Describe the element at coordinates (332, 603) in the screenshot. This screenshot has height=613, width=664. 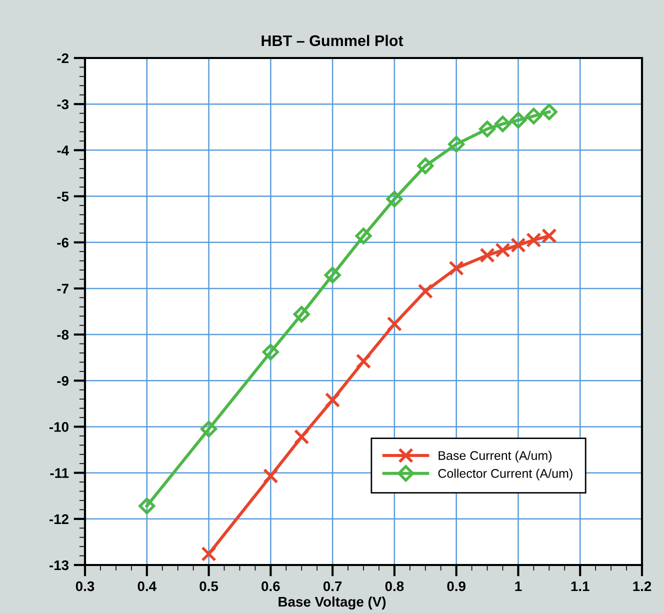
I see `x-axis-title: Base Voltage (V)` at that location.